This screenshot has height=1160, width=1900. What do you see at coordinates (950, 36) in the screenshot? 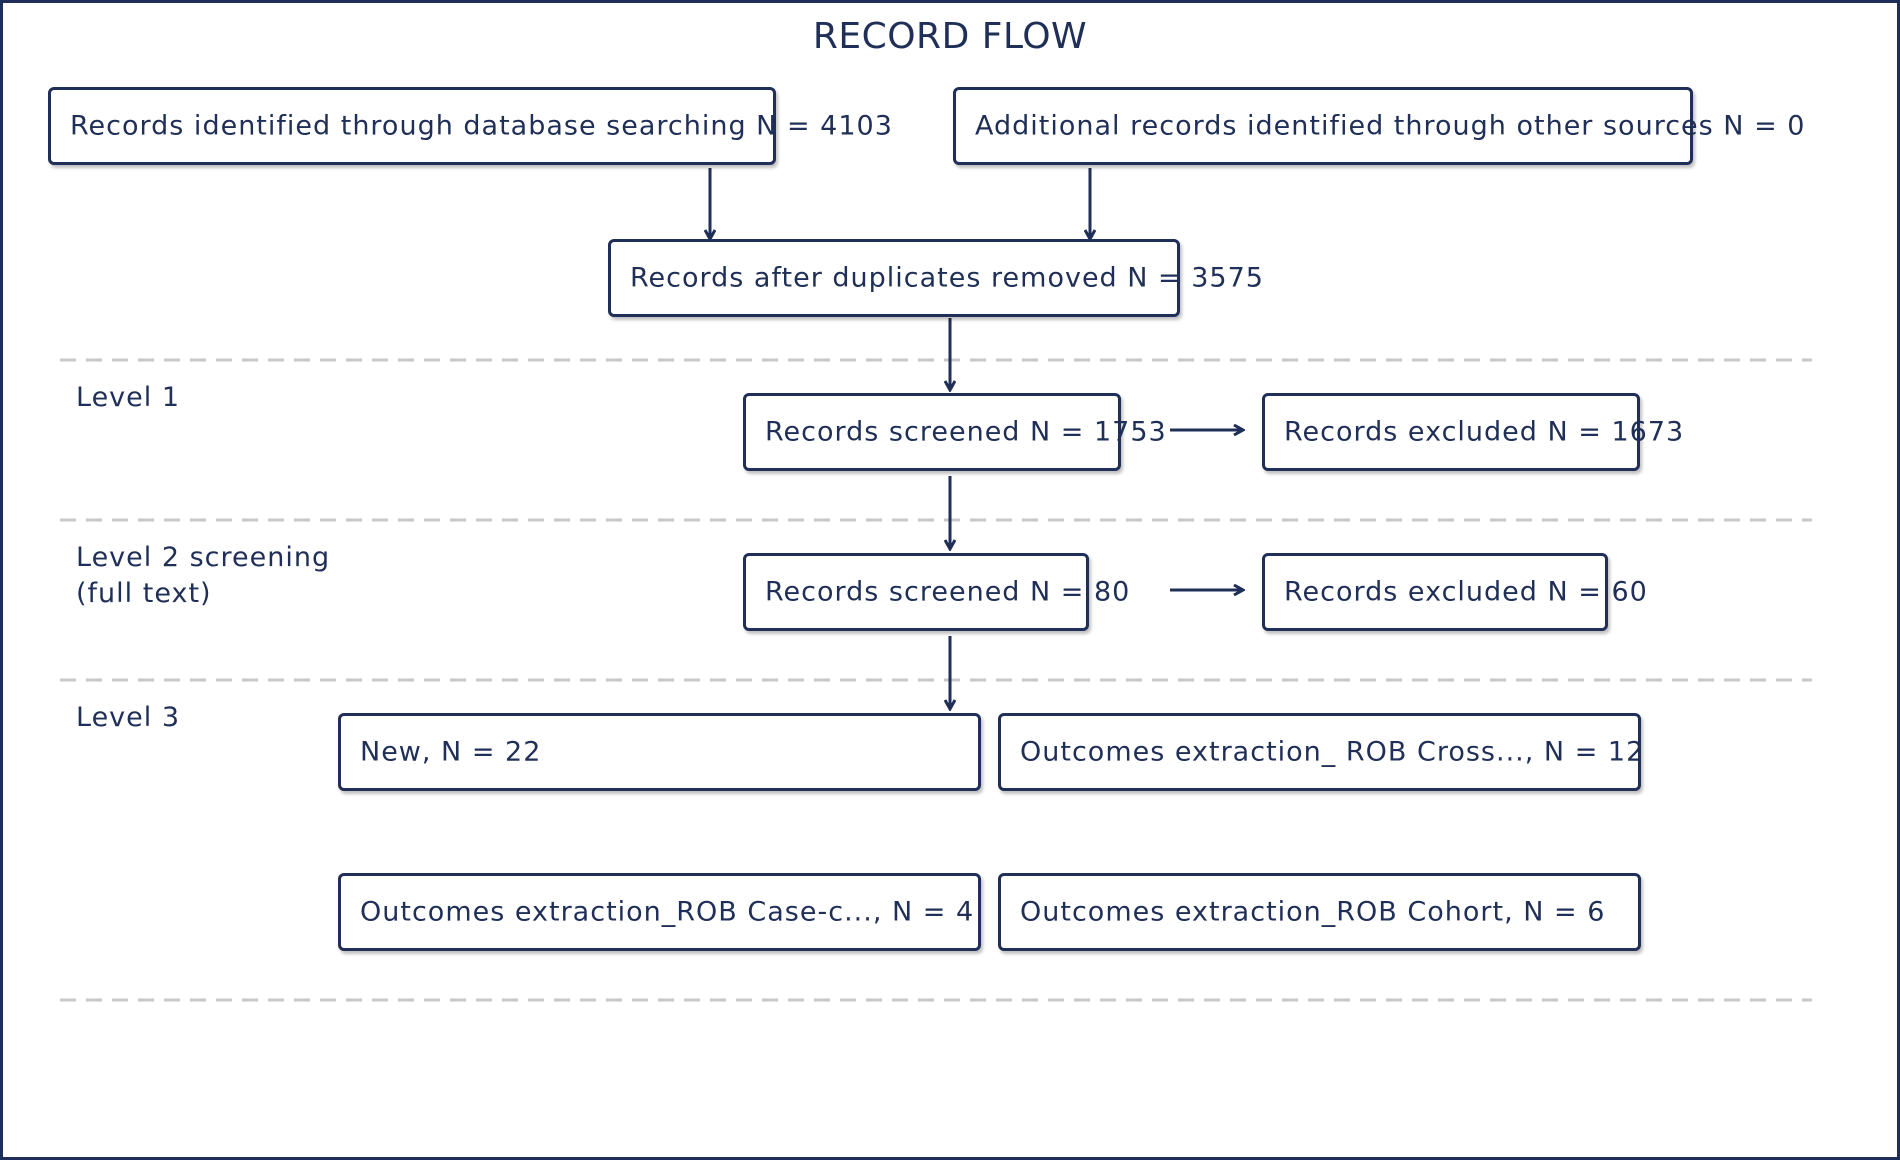
I see `diagram-title: RECORD FLOW` at bounding box center [950, 36].